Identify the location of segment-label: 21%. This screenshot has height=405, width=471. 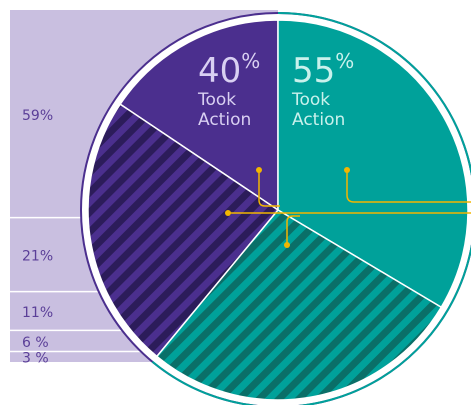
(37, 257).